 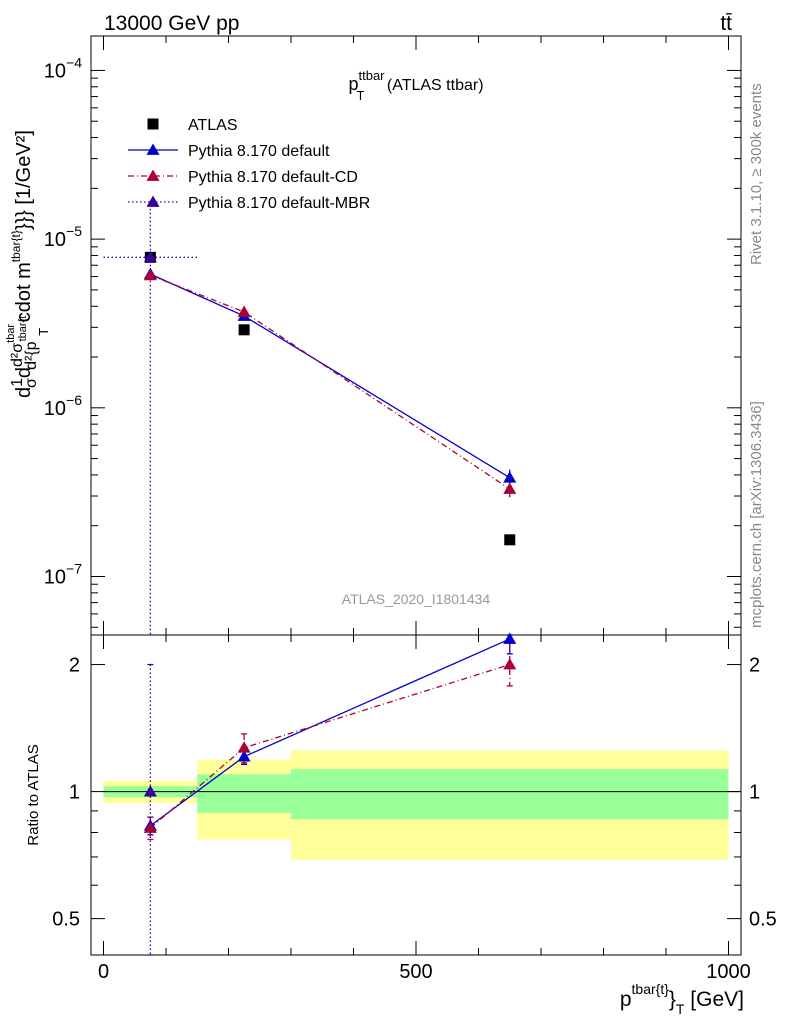 I want to click on ylabel-part-cdotm: cdot m, so click(x=24, y=295).